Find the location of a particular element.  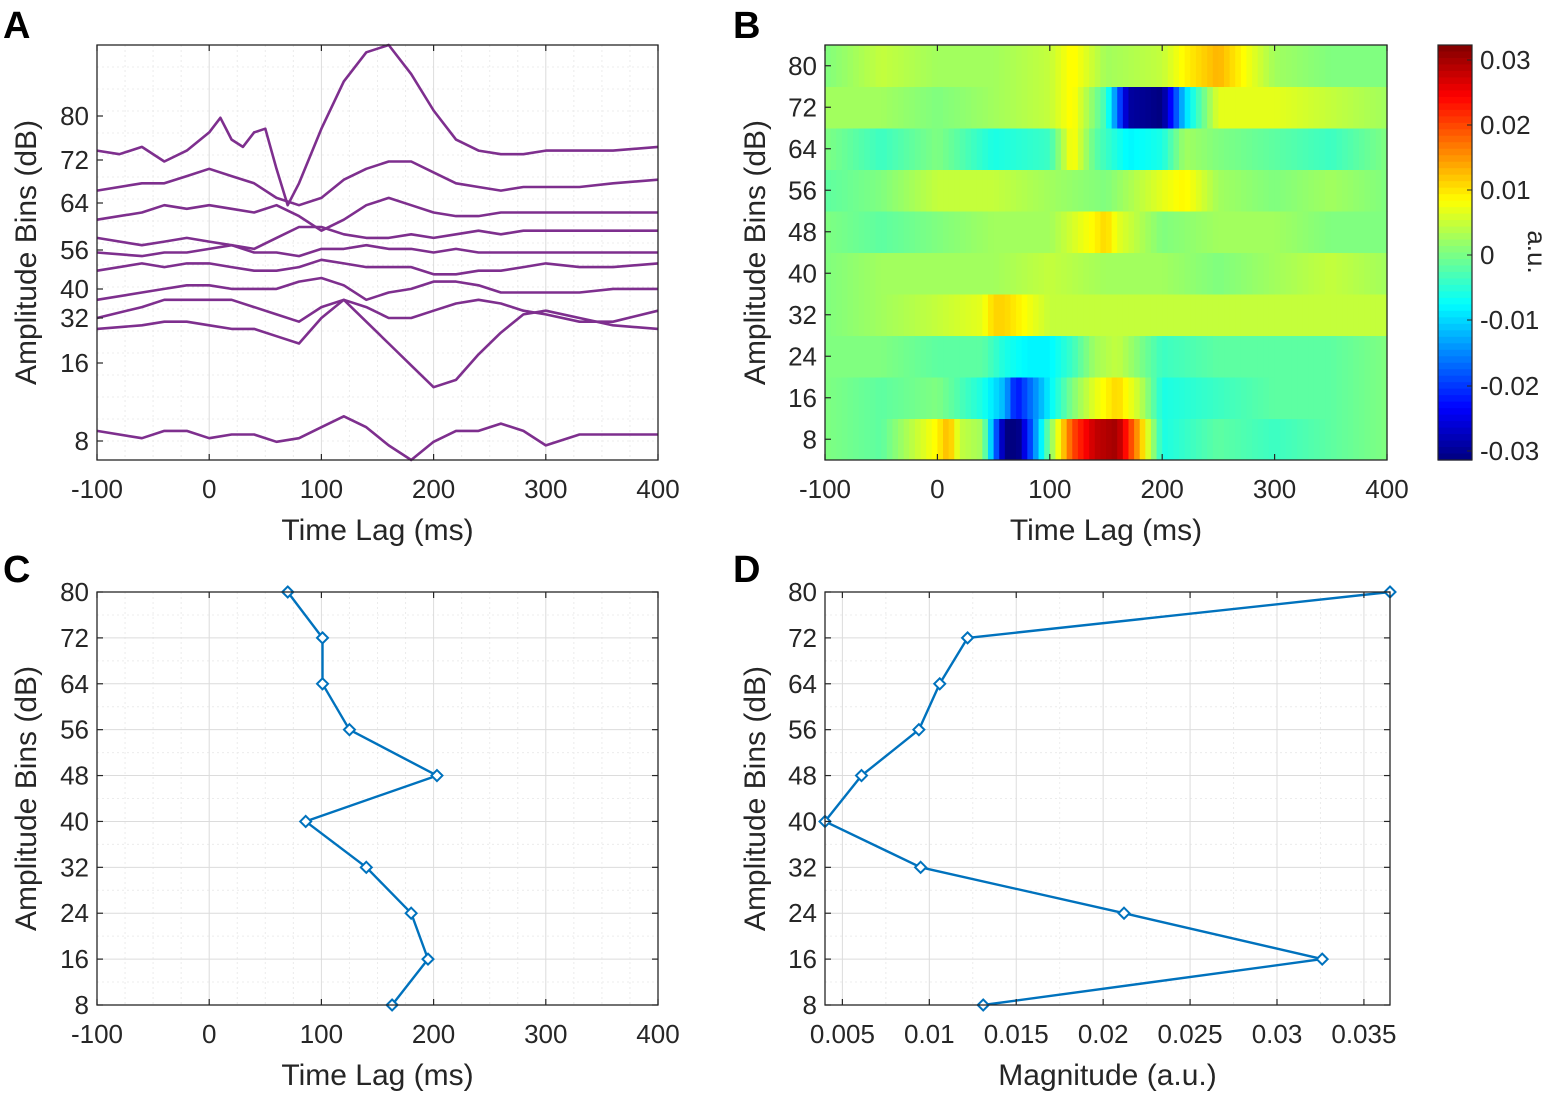

y-axis-label: Amplitude Bins (dB) is located at coordinates (755, 252).